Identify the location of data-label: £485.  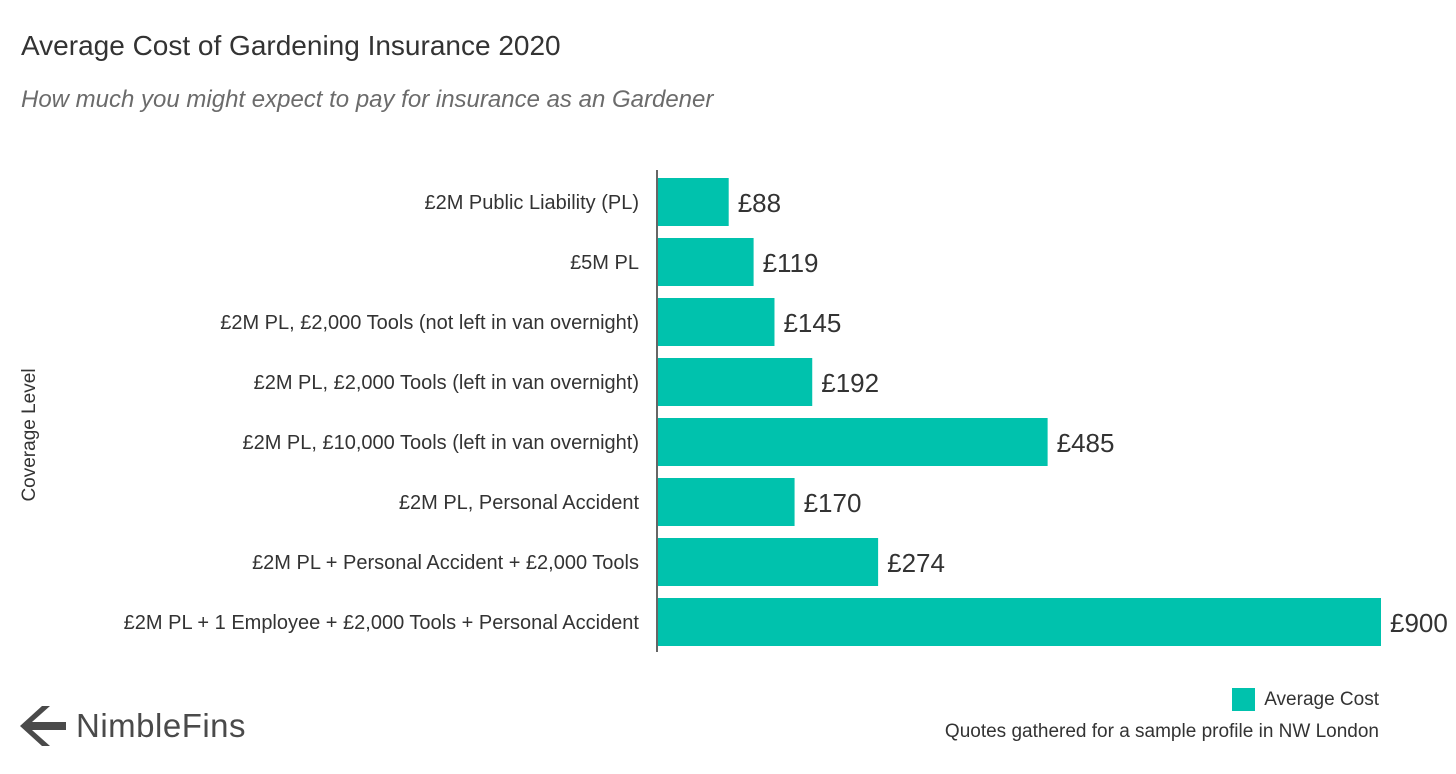
(1086, 443).